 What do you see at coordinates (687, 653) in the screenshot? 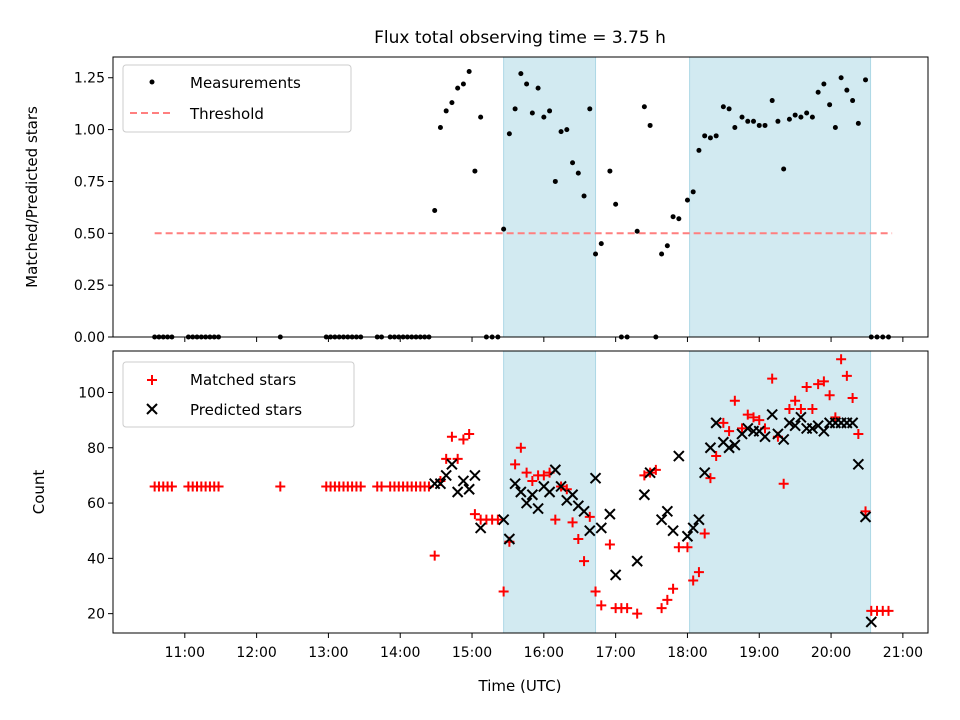
I see `x-tick-label: 18:00` at bounding box center [687, 653].